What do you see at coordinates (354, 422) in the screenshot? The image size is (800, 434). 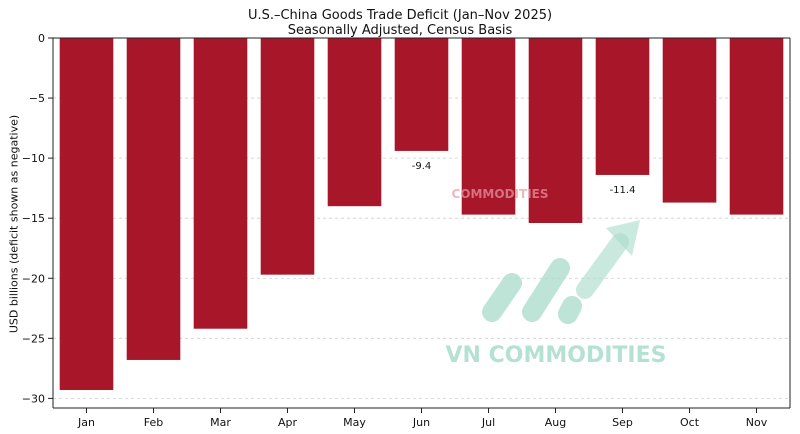 I see `x-tick-label: May` at bounding box center [354, 422].